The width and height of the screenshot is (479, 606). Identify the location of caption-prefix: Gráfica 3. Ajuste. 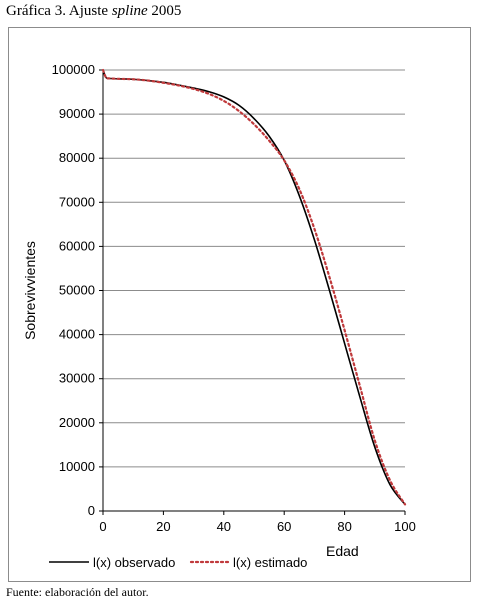
(59, 11).